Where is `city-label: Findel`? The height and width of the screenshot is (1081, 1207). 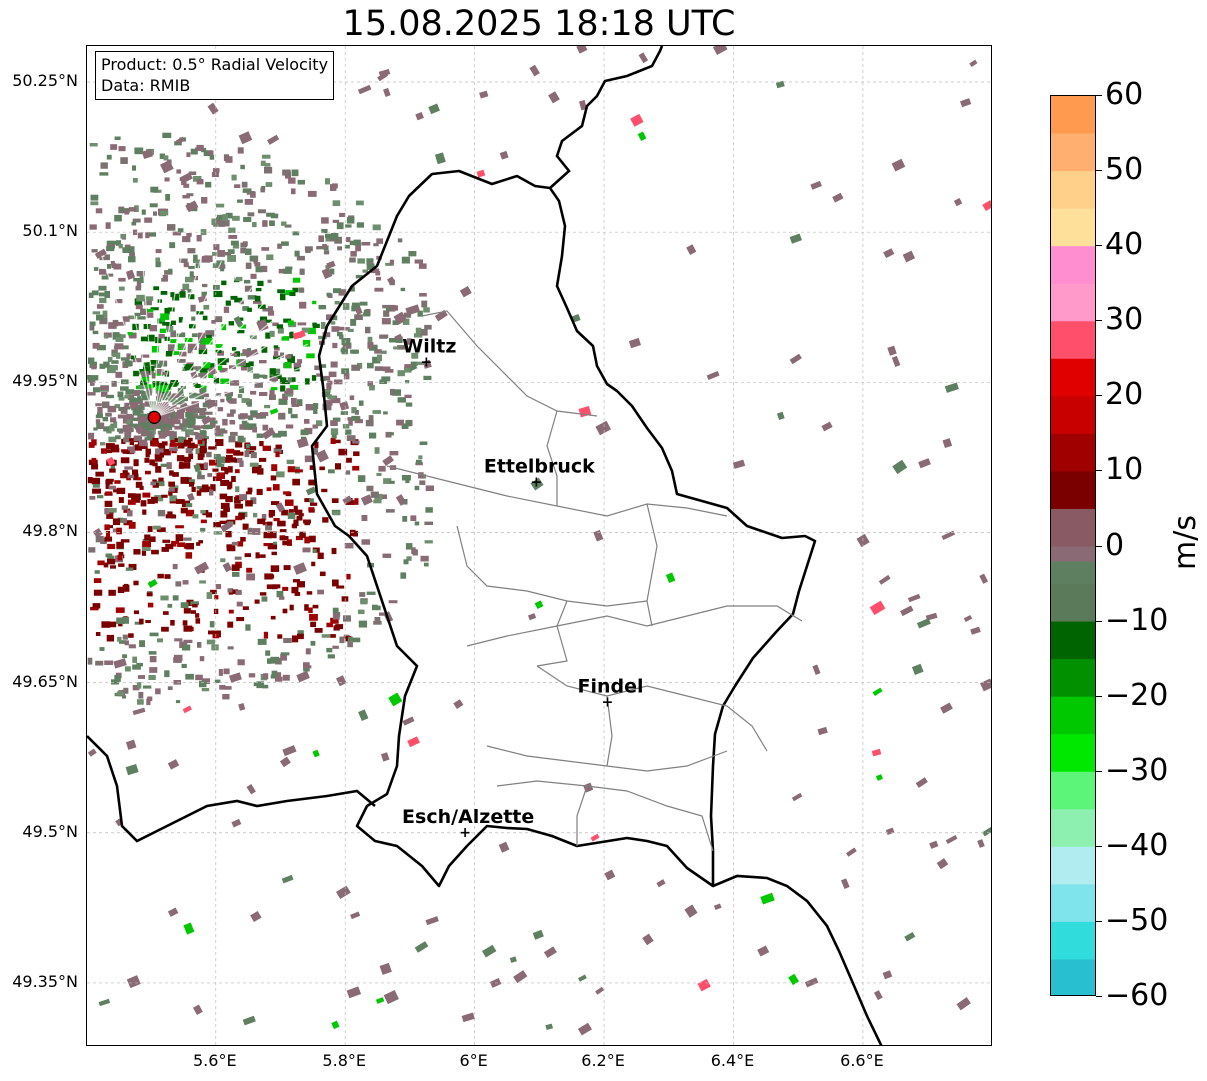
city-label: Findel is located at coordinates (611, 687).